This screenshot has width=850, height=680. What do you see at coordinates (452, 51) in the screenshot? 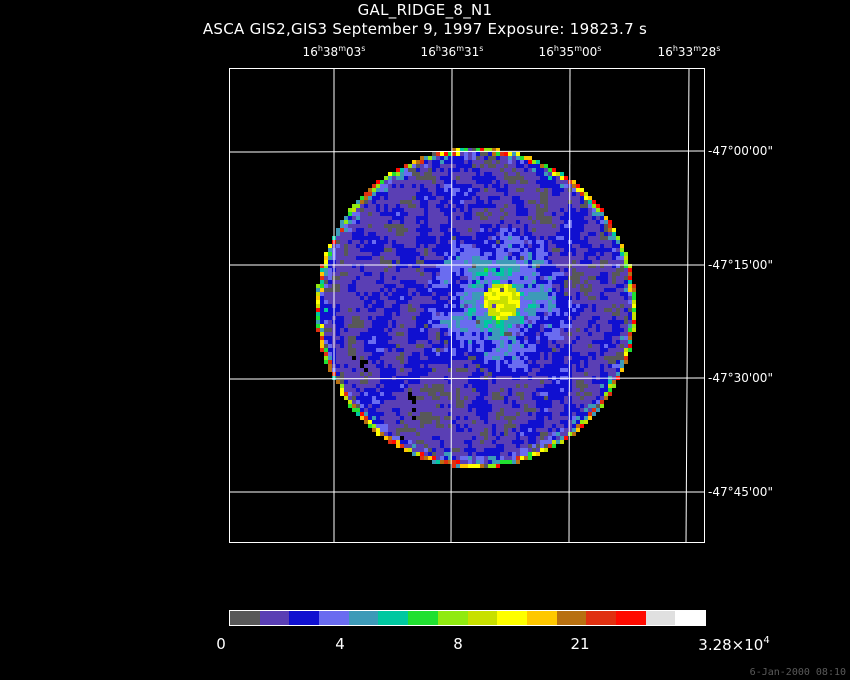
I see `ra-tick-label: 16h36m31s` at bounding box center [452, 51].